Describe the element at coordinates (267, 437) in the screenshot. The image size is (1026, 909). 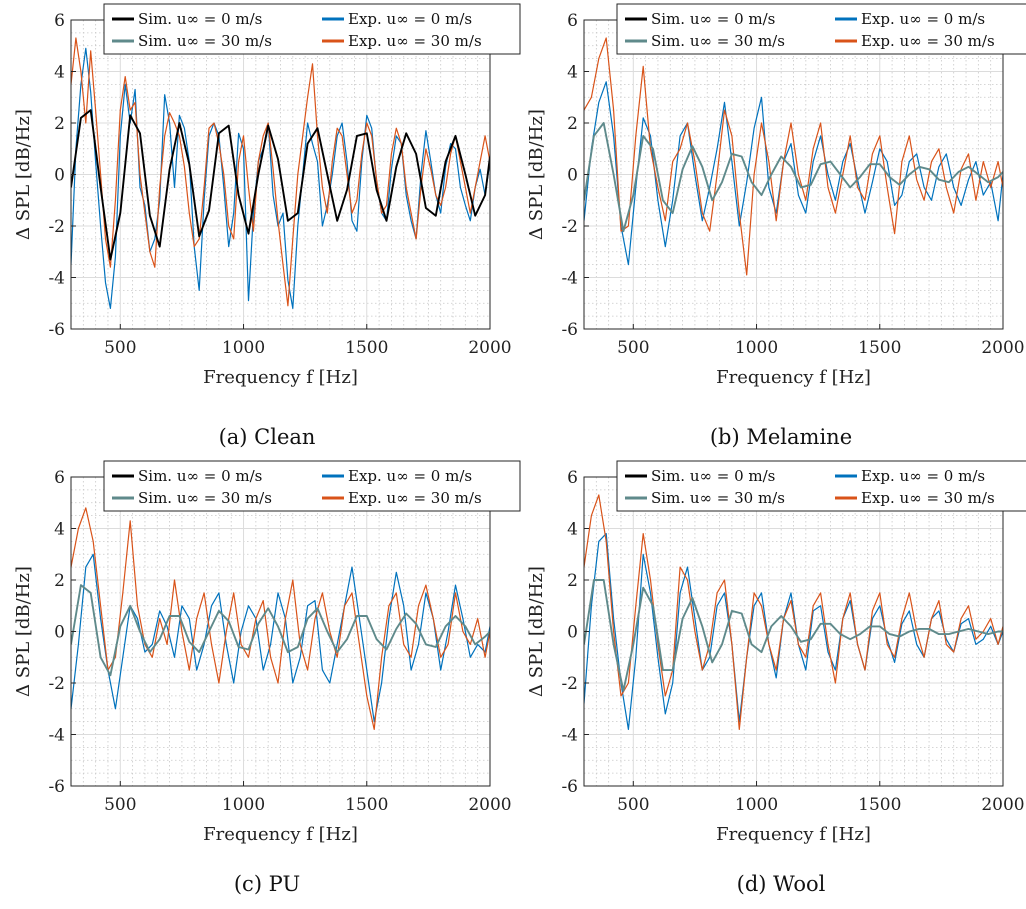
I see `caption-a: (a) Clean` at that location.